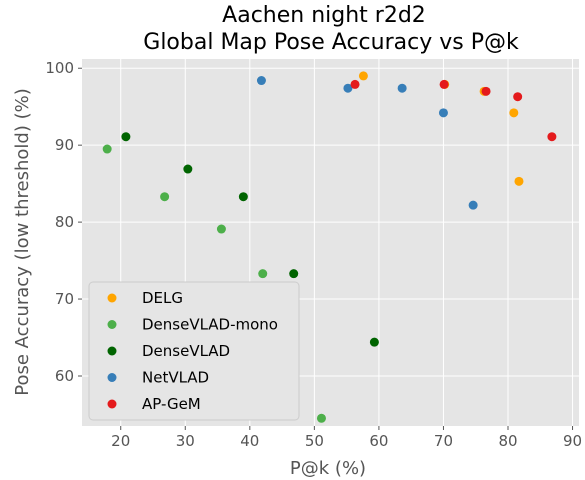  Describe the element at coordinates (171, 404) in the screenshot. I see `legend-label-ap-gem: AP-GeM` at that location.